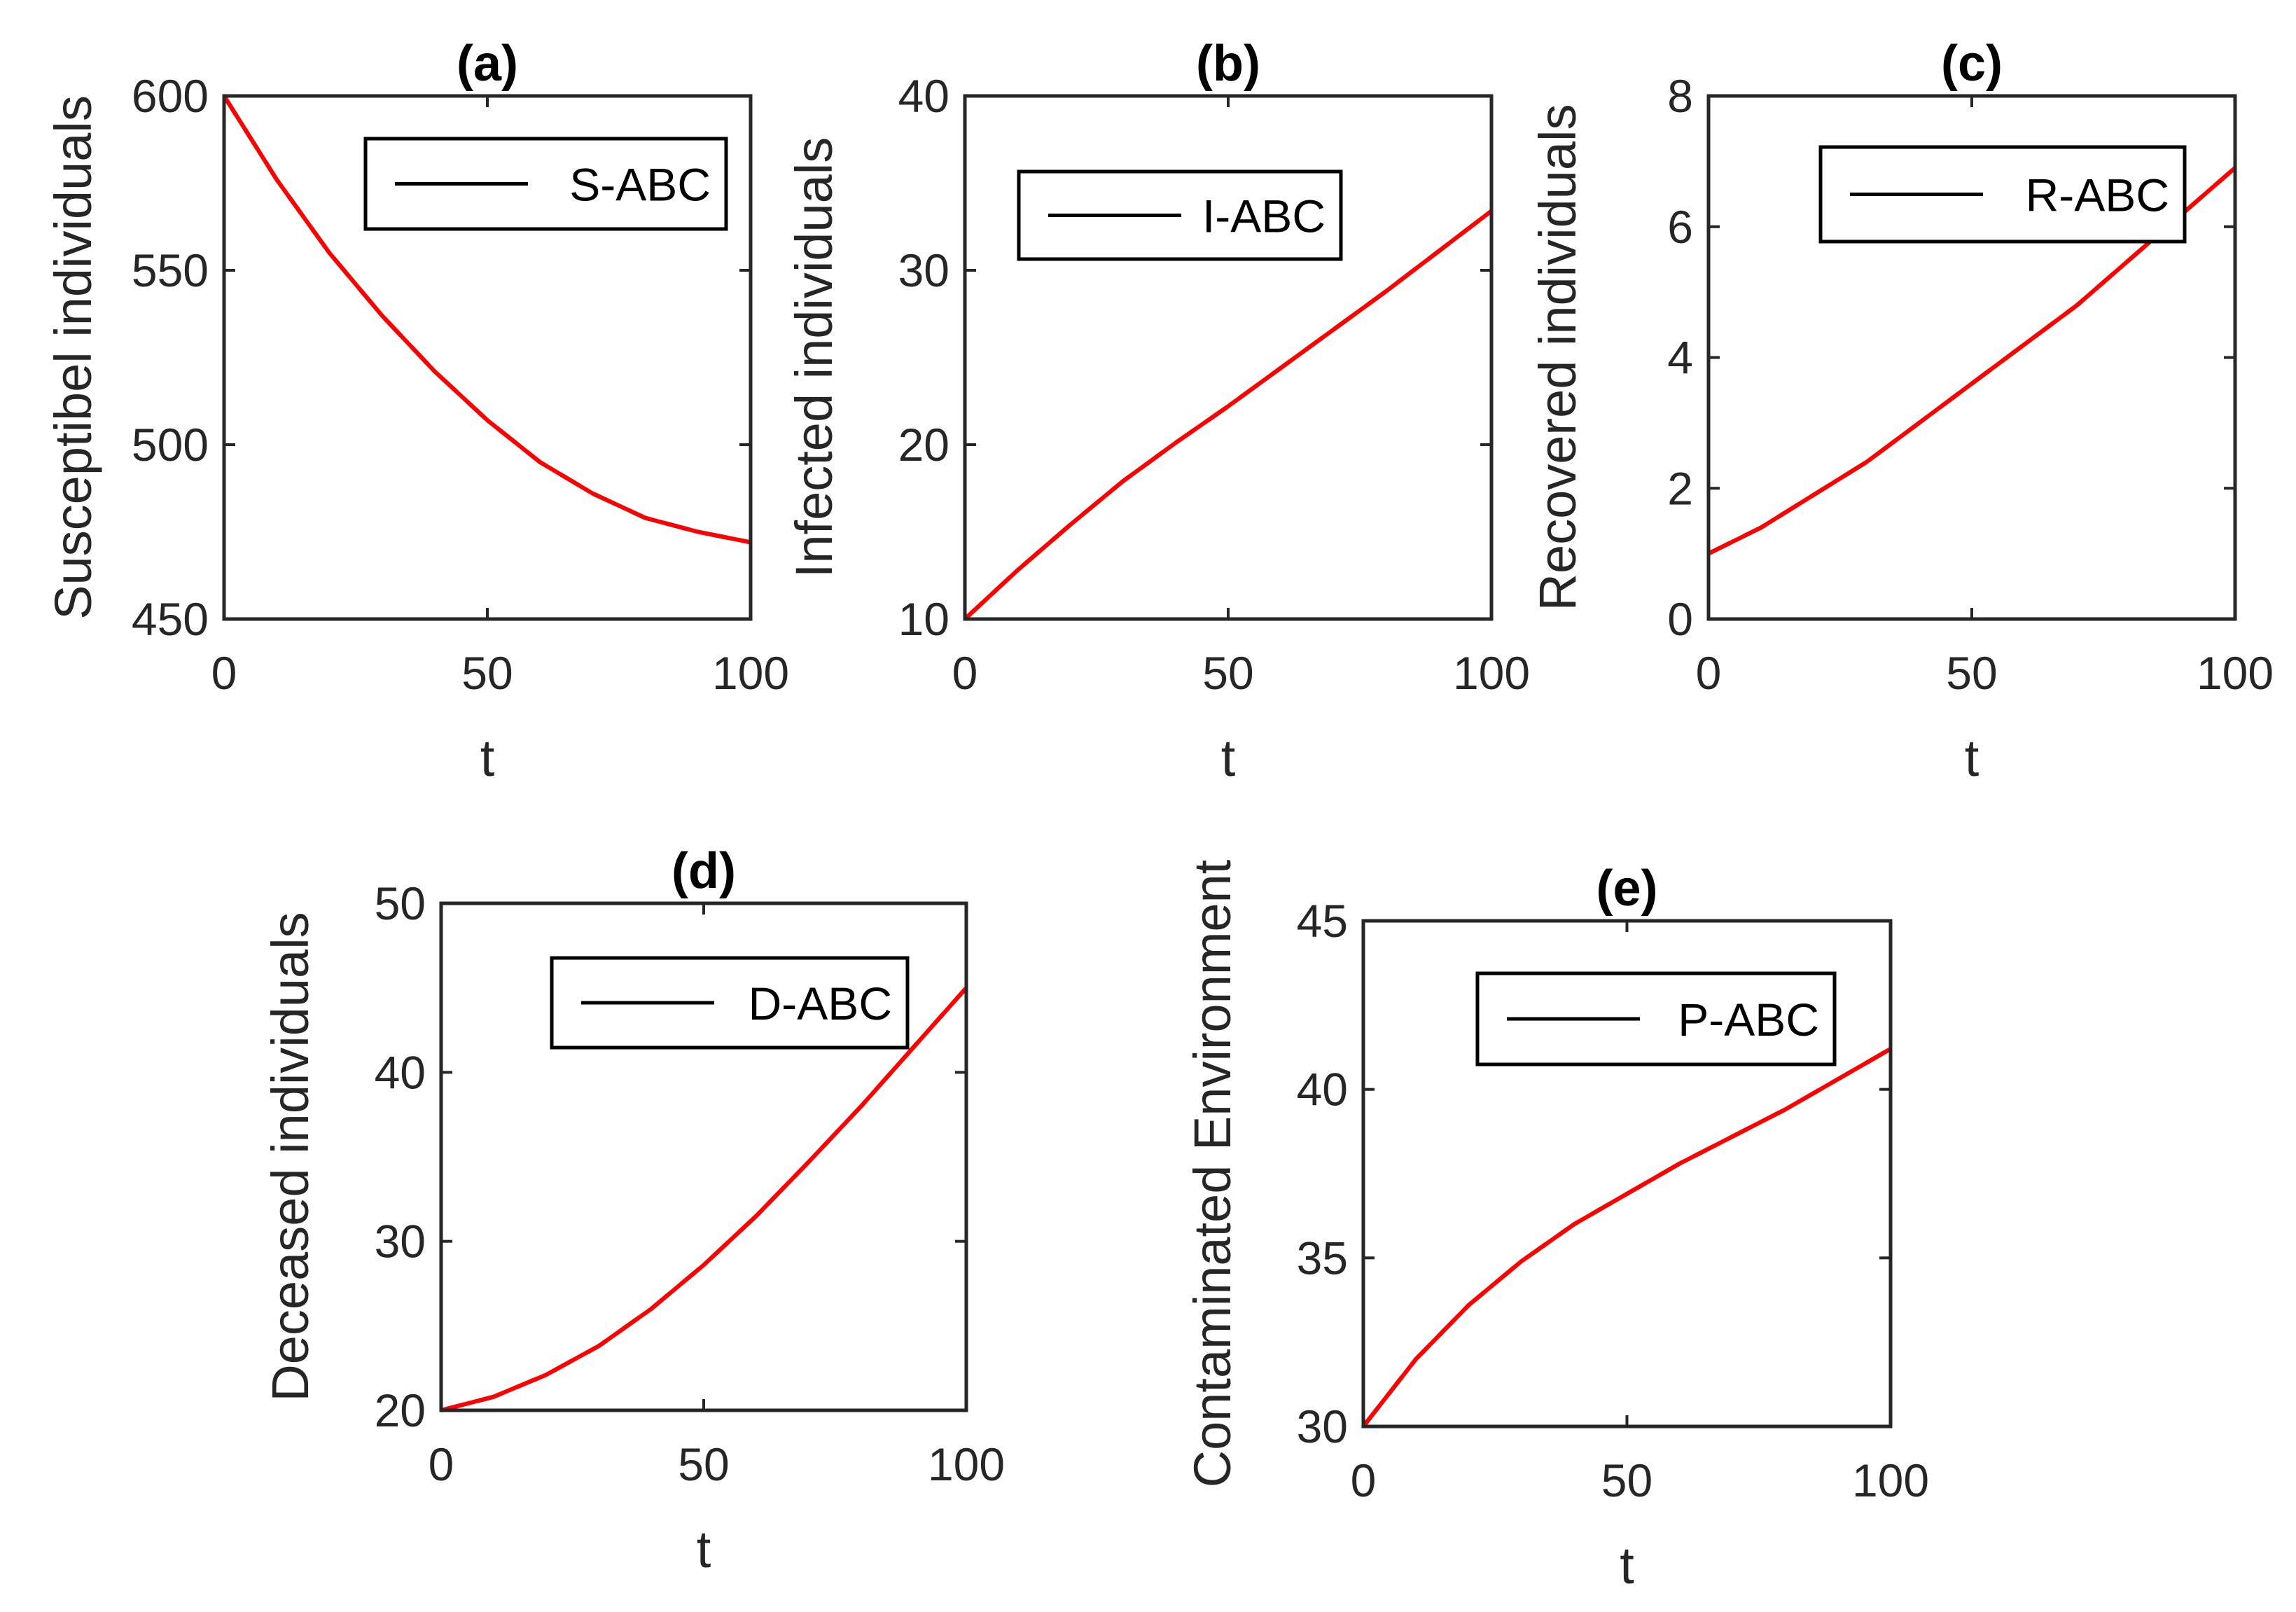  What do you see at coordinates (820, 1003) in the screenshot?
I see `legend-entry: D-ABC` at bounding box center [820, 1003].